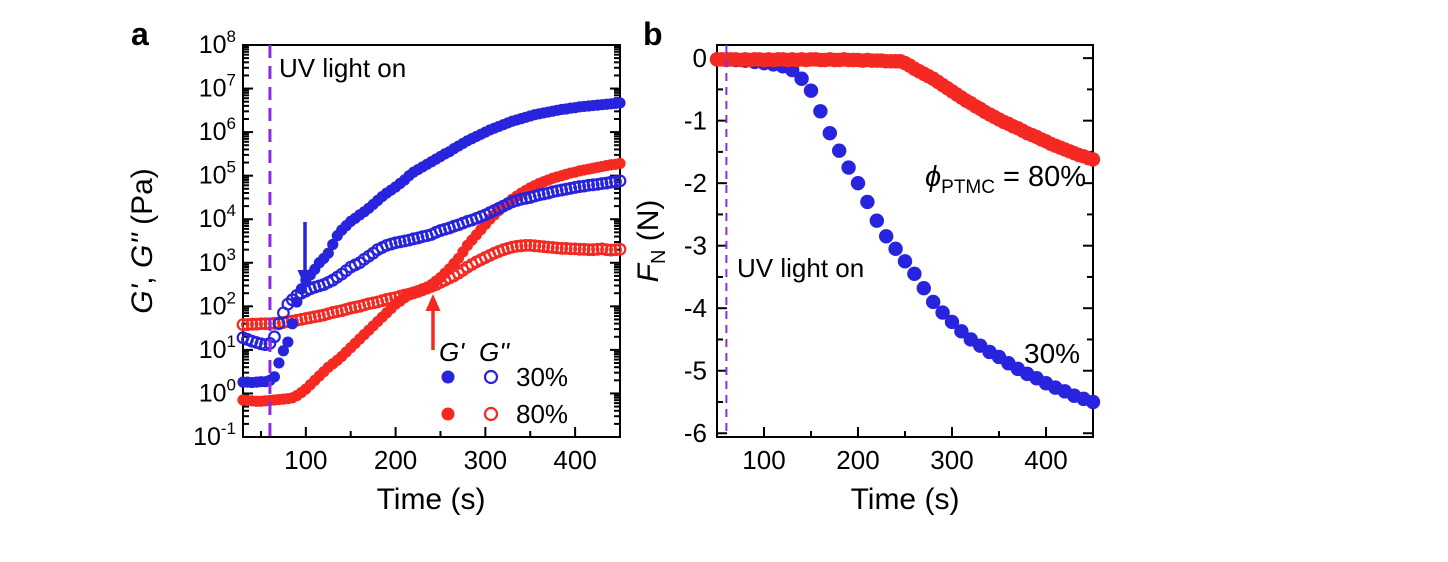 The image size is (1448, 562). What do you see at coordinates (968, 187) in the screenshot?
I see `phi-subscript: PTMC` at bounding box center [968, 187].